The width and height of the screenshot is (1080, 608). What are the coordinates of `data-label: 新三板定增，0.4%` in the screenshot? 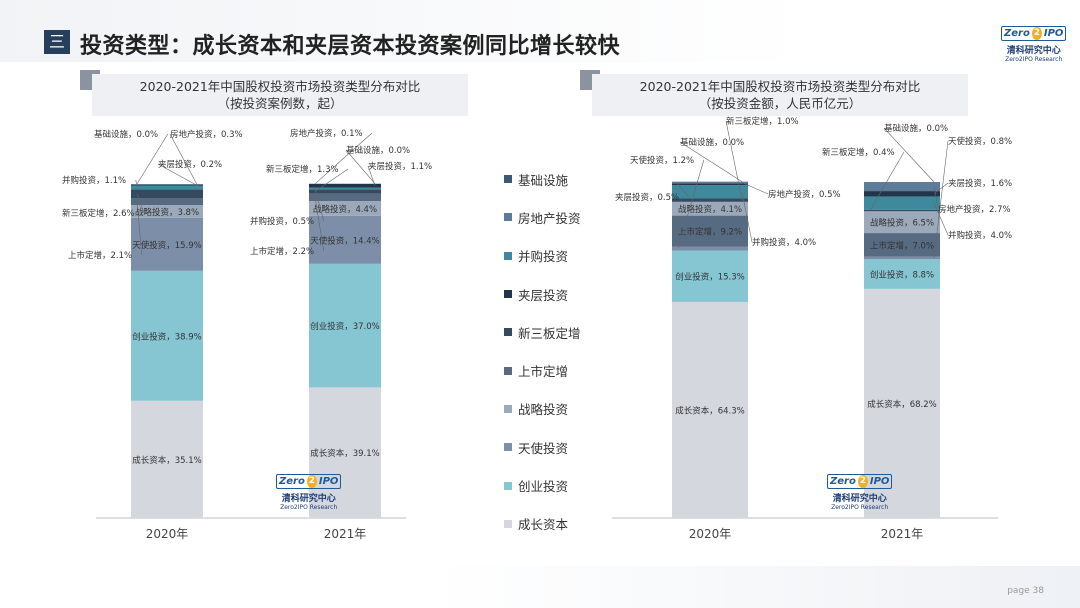 It's located at (858, 152).